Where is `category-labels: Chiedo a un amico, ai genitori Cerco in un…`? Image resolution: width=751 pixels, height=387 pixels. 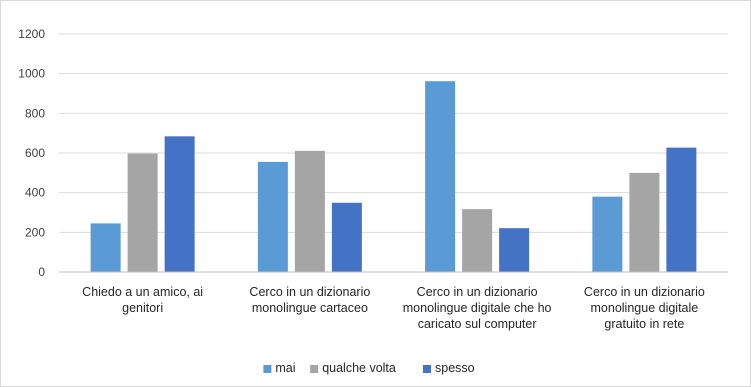
category-labels: Chiedo a un amico, ai genitori Cerco in un… is located at coordinates (393, 308).